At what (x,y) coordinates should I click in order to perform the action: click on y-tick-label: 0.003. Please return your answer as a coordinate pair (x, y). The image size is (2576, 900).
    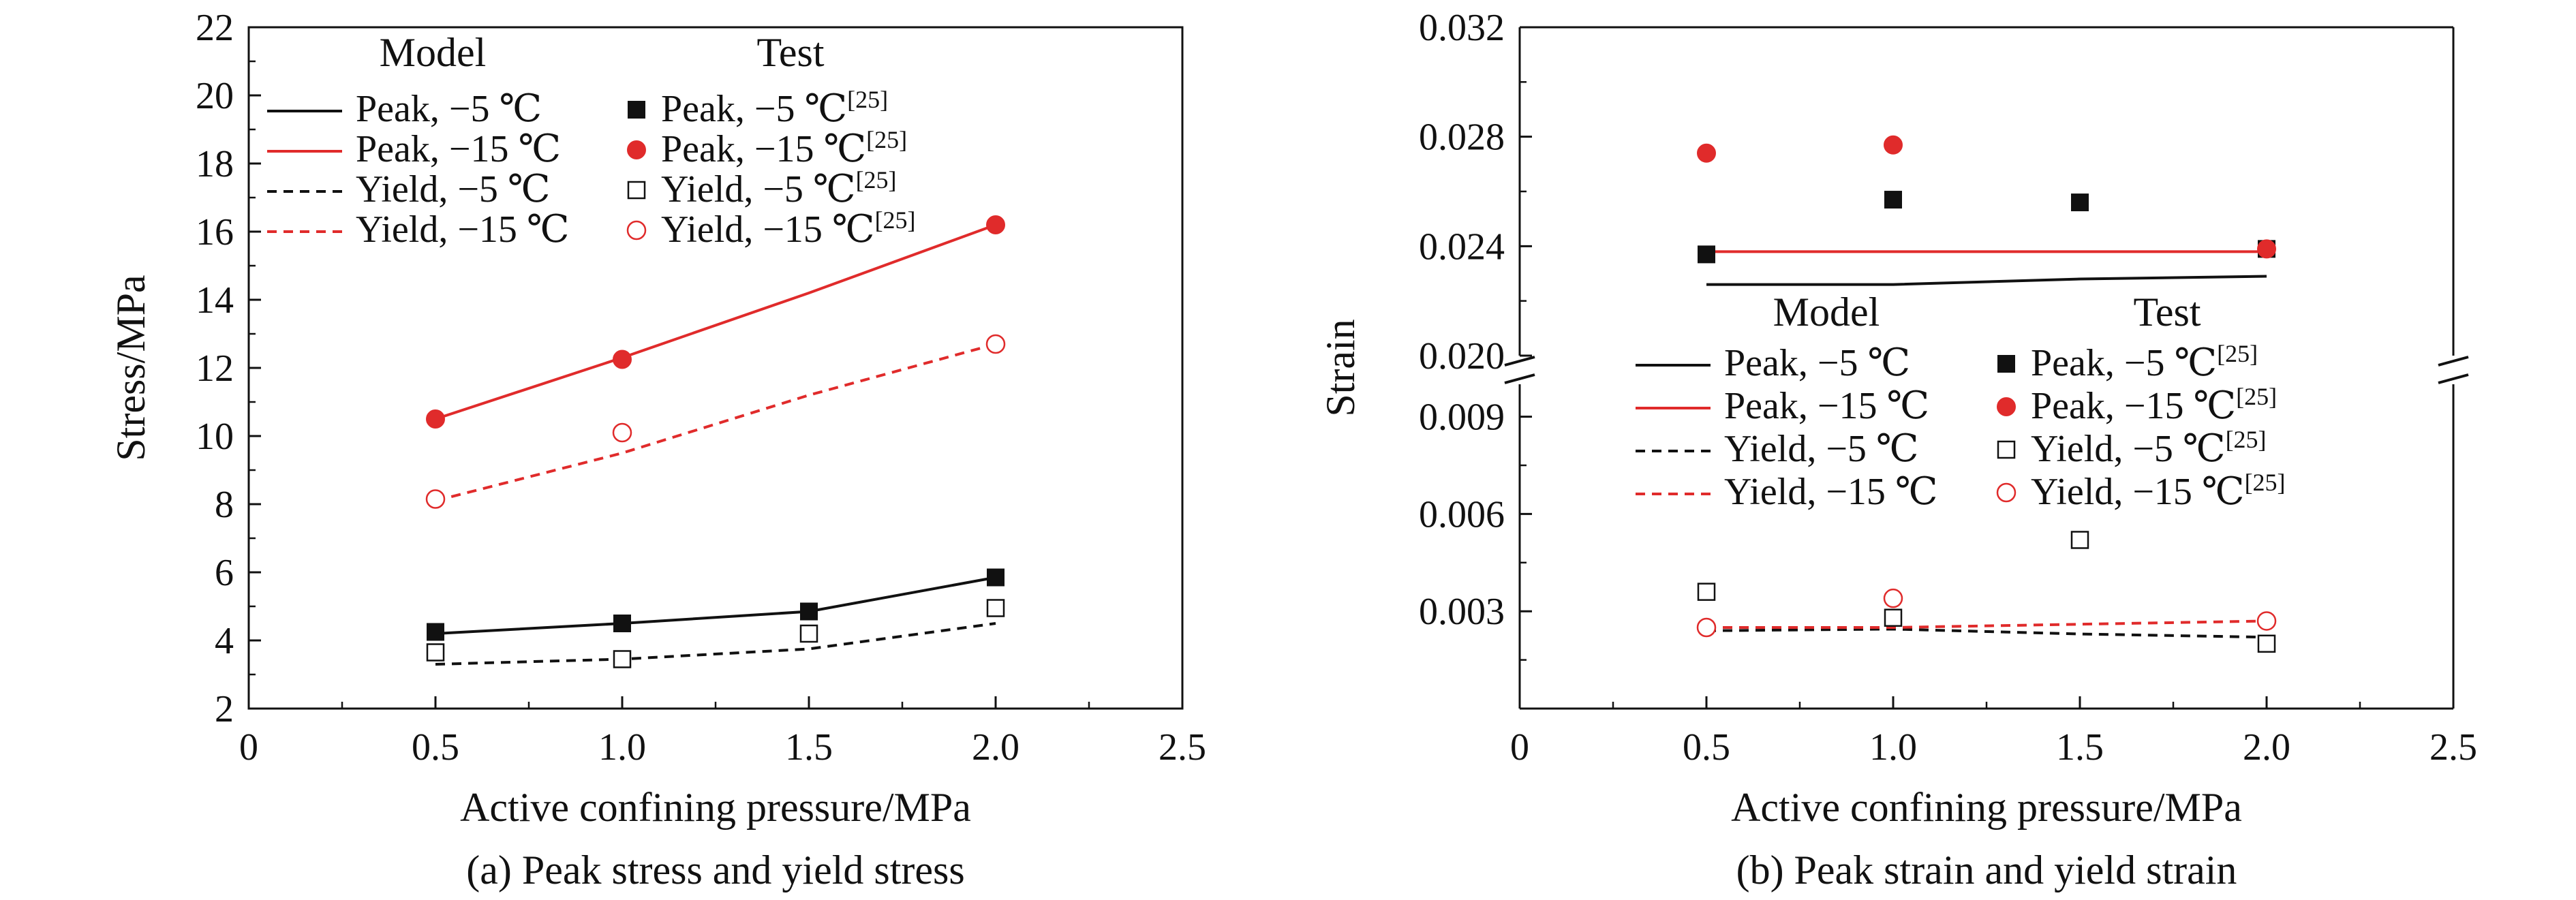
    Looking at the image, I should click on (1462, 612).